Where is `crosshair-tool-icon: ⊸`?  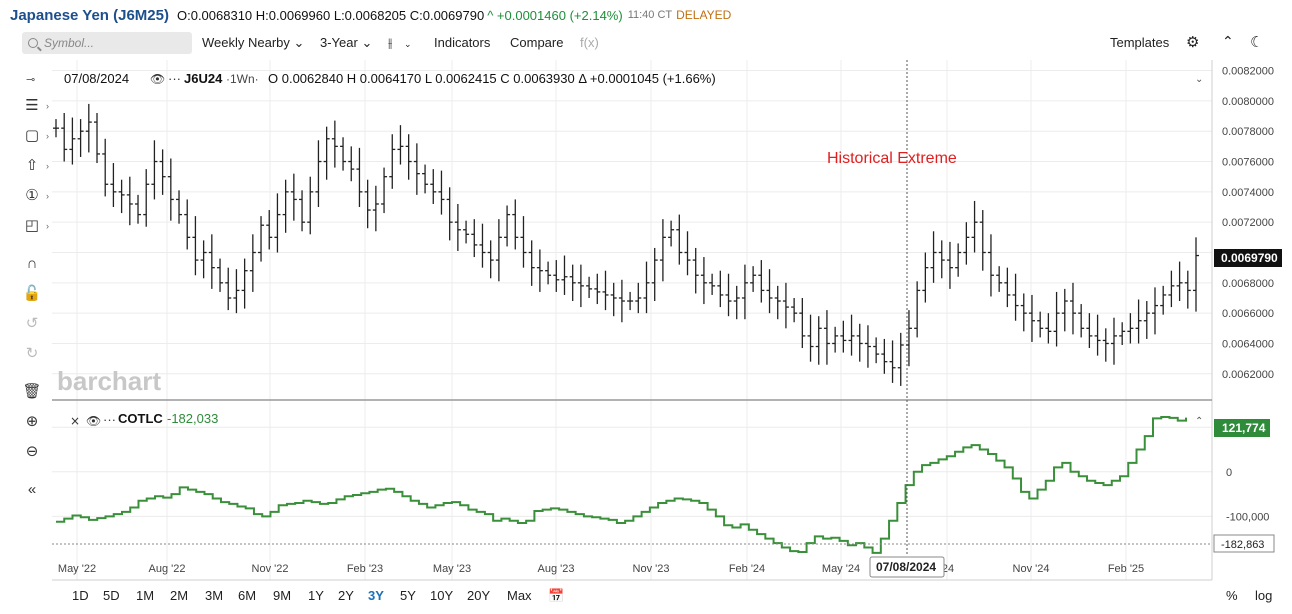 crosshair-tool-icon: ⊸ is located at coordinates (30, 79).